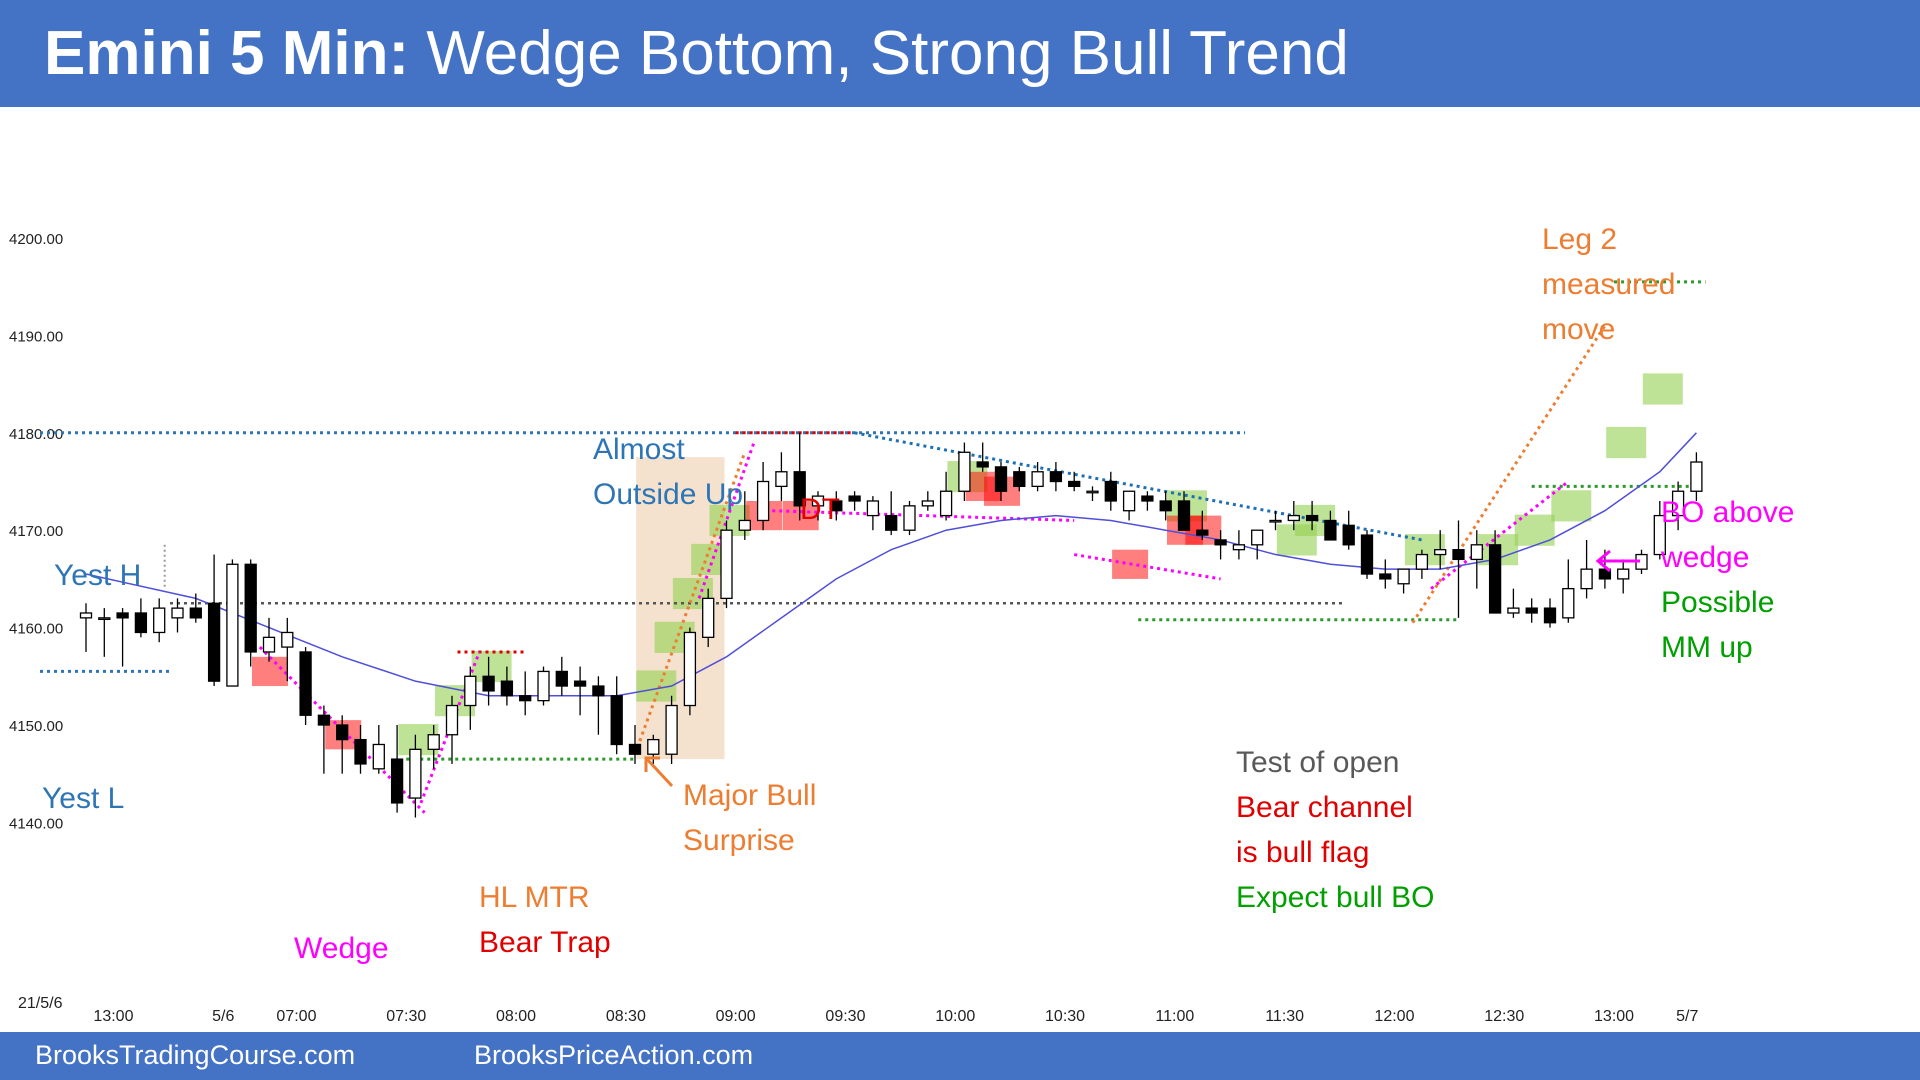 The image size is (1920, 1080). Describe the element at coordinates (1324, 807) in the screenshot. I see `annotation-bear-channel: Bear channel` at that location.